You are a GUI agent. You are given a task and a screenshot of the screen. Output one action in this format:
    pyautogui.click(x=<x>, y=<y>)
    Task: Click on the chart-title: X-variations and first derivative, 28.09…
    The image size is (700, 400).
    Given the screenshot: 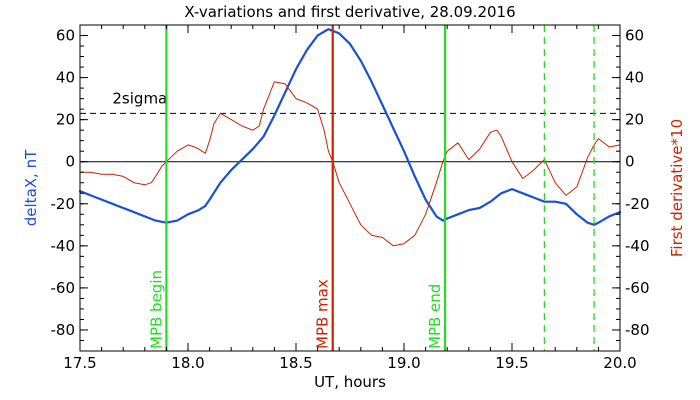 What is the action you would take?
    pyautogui.click(x=349, y=12)
    